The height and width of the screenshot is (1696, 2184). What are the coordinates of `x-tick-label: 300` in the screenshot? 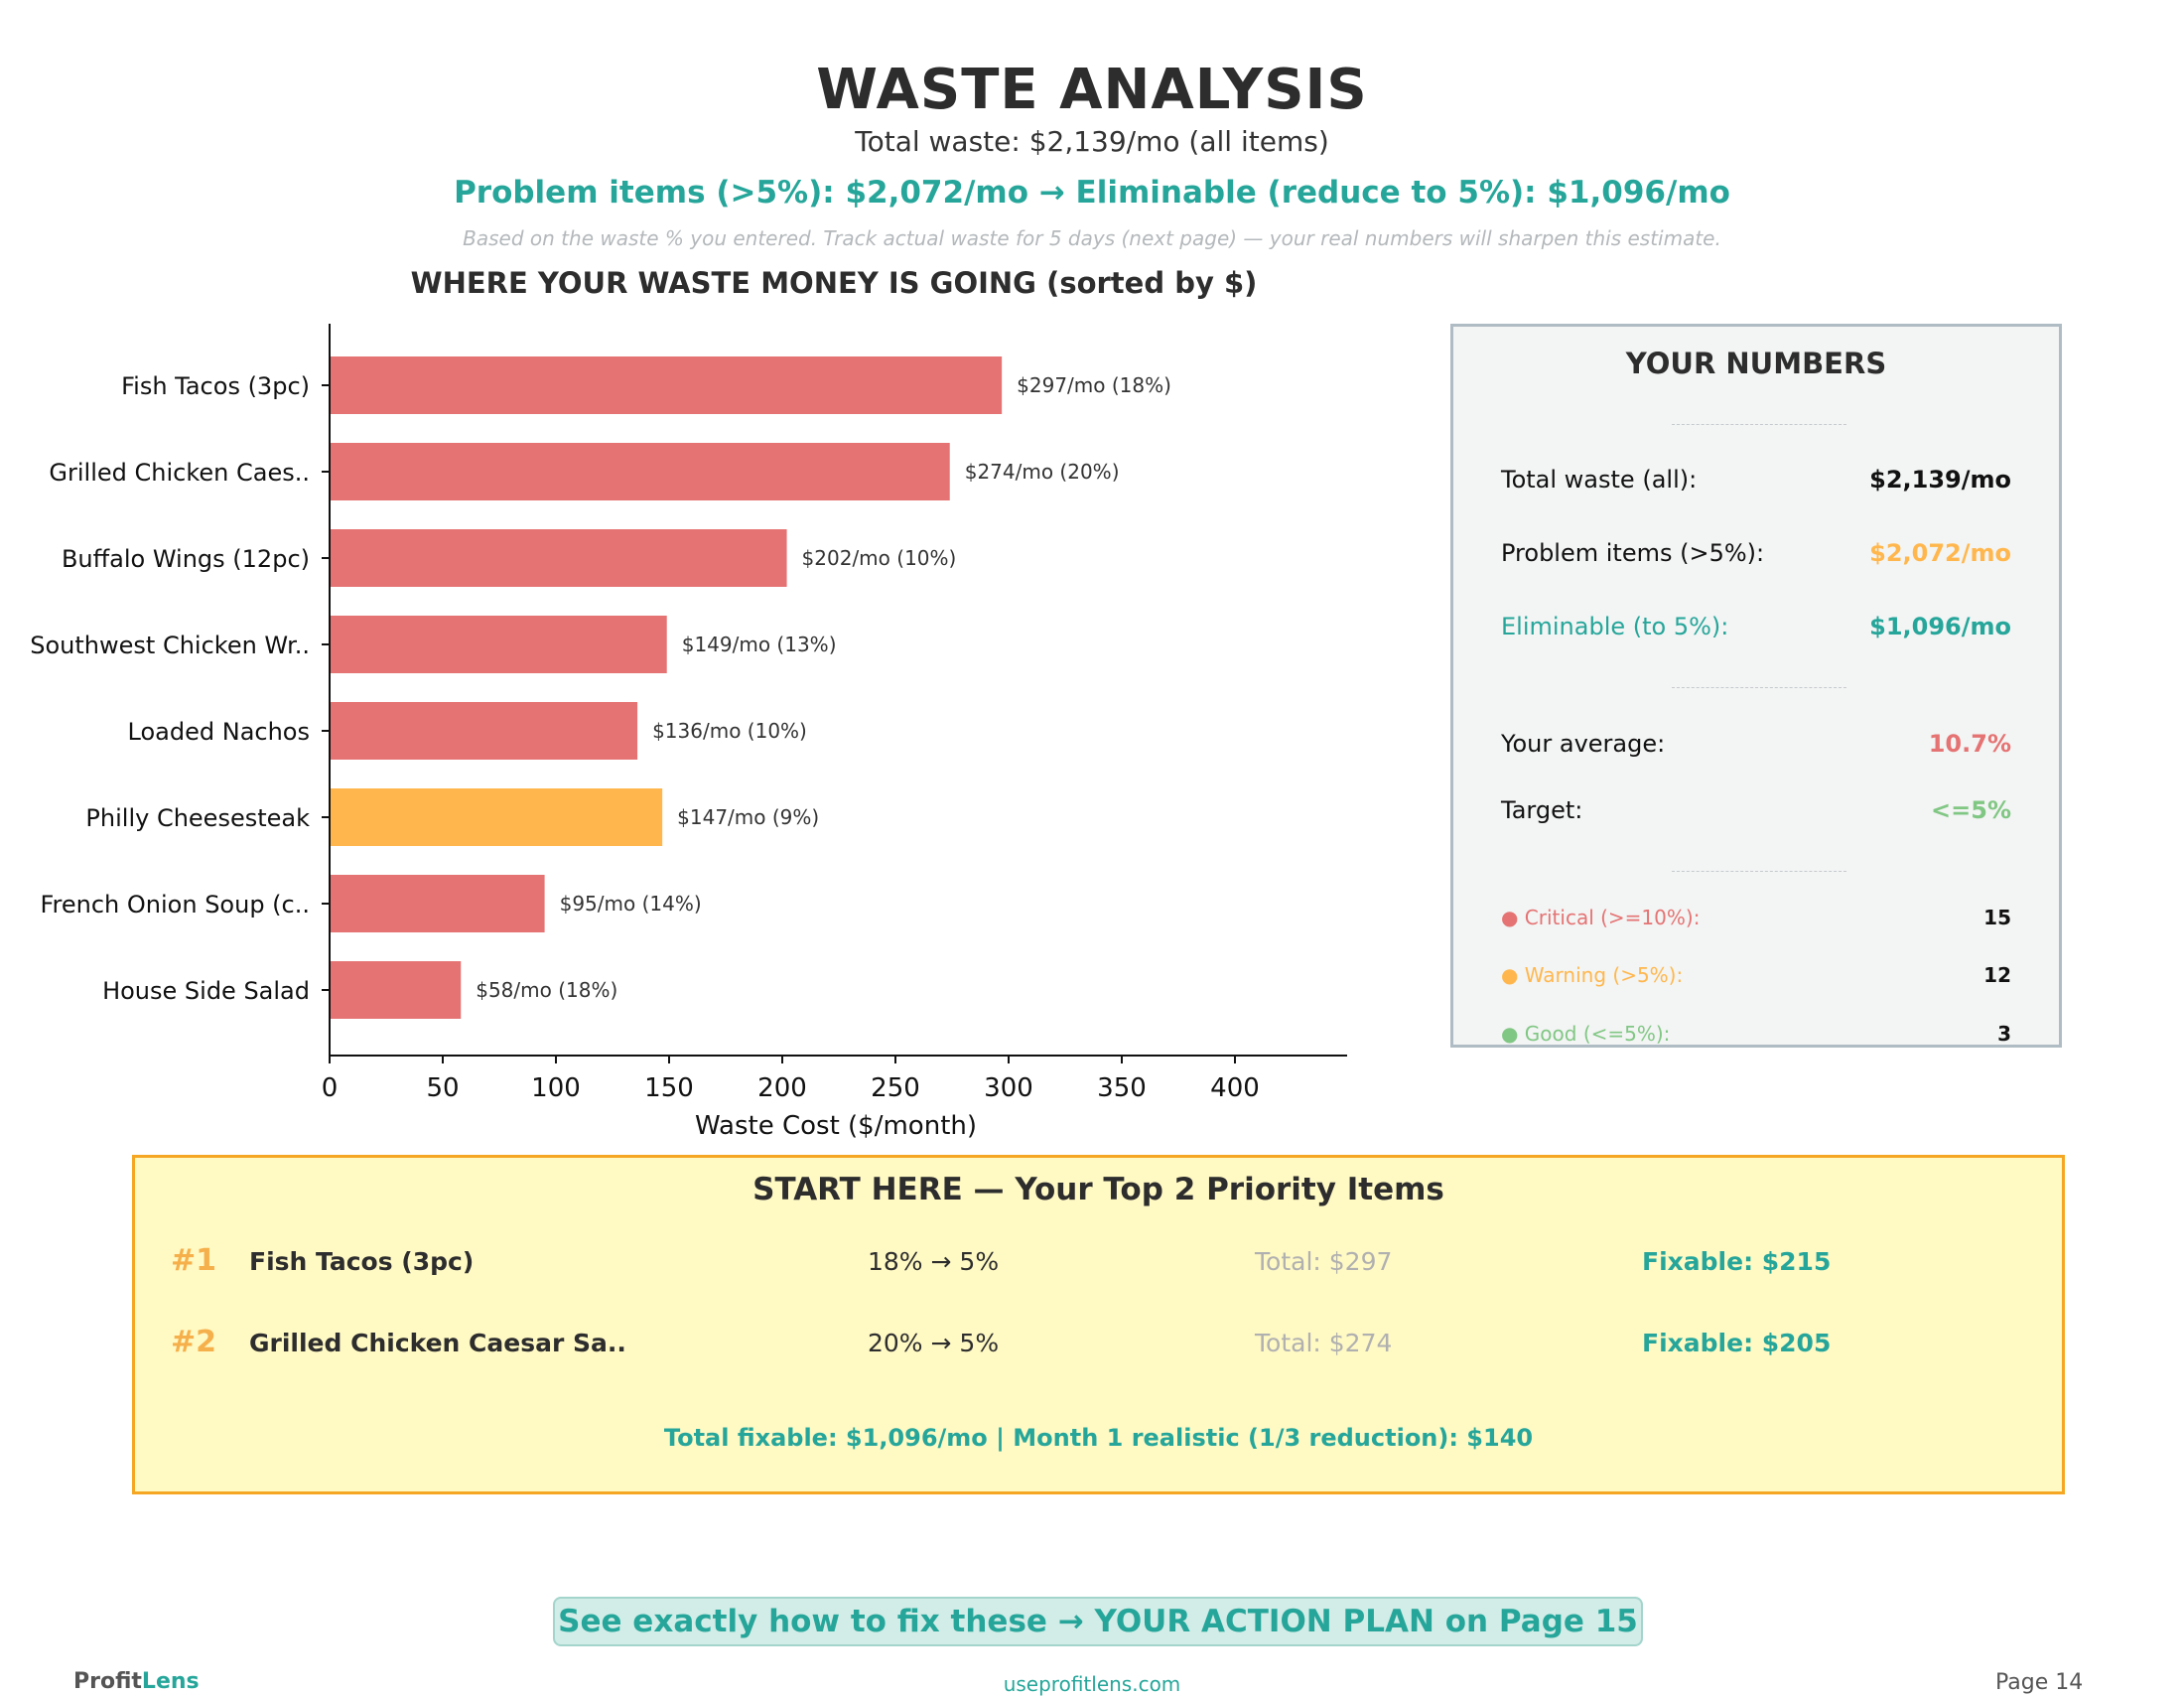 It's located at (1008, 1088).